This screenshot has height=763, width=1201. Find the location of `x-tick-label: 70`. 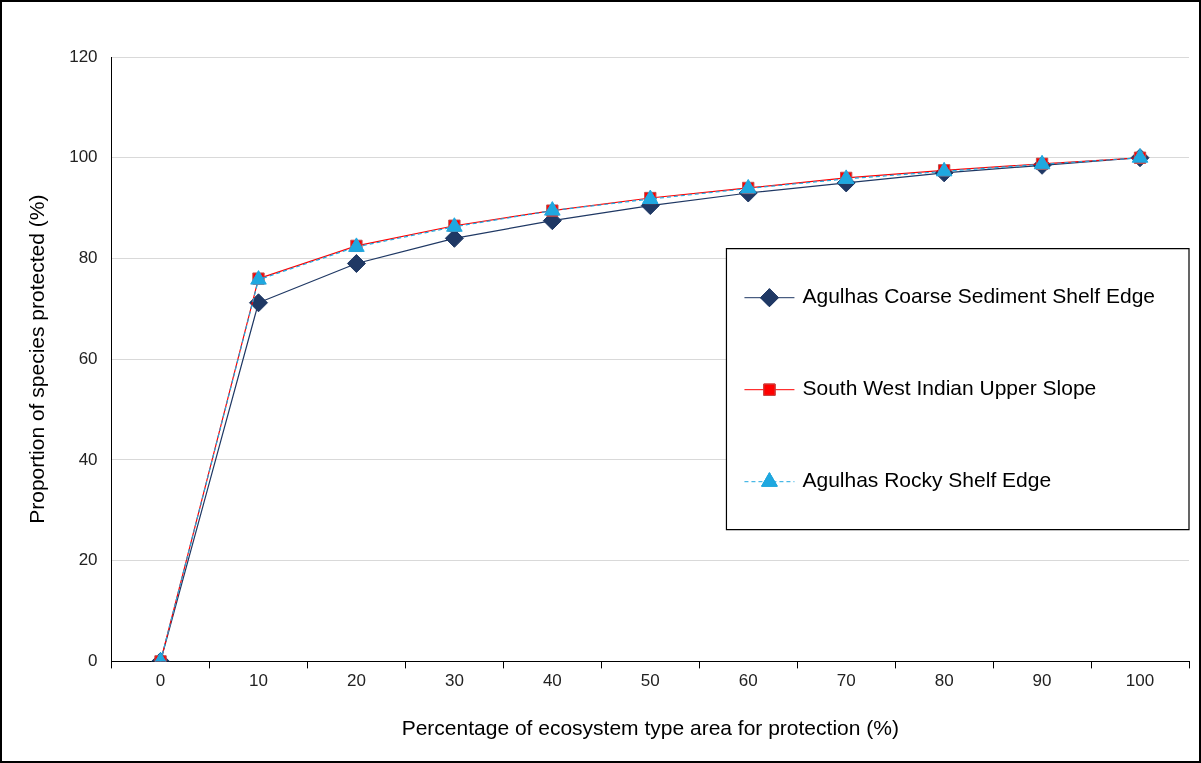

x-tick-label: 70 is located at coordinates (846, 681).